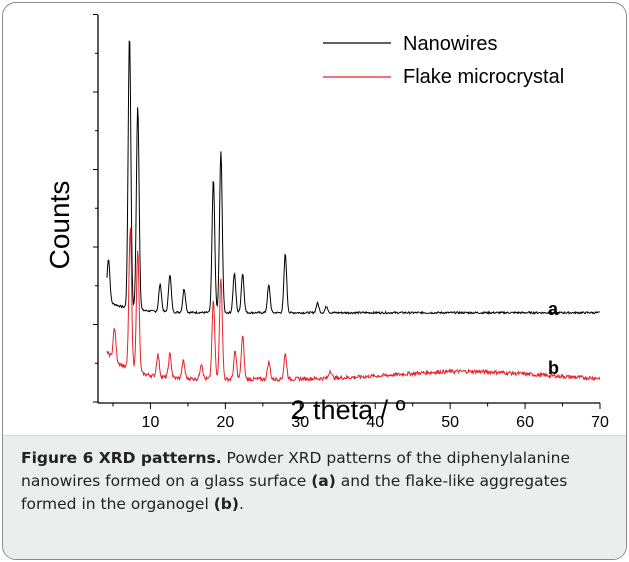 This screenshot has width=629, height=562. I want to click on y-axis-title: Counts, so click(59, 225).